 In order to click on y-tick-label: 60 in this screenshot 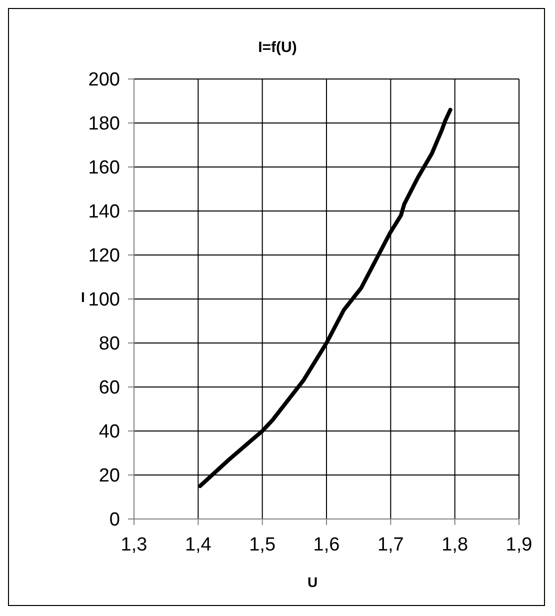, I will do `click(109, 388)`.